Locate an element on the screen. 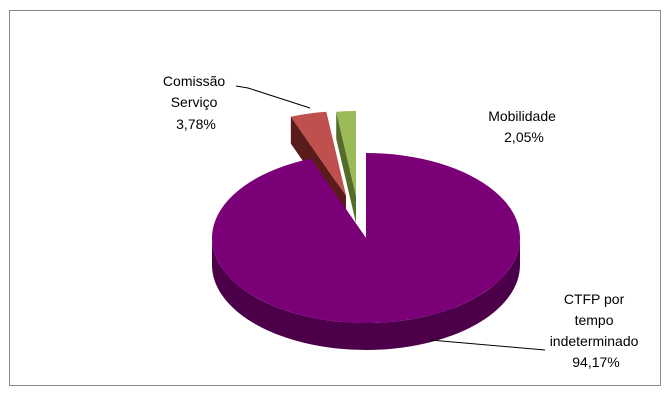  slice-mobilidade is located at coordinates (346, 166).